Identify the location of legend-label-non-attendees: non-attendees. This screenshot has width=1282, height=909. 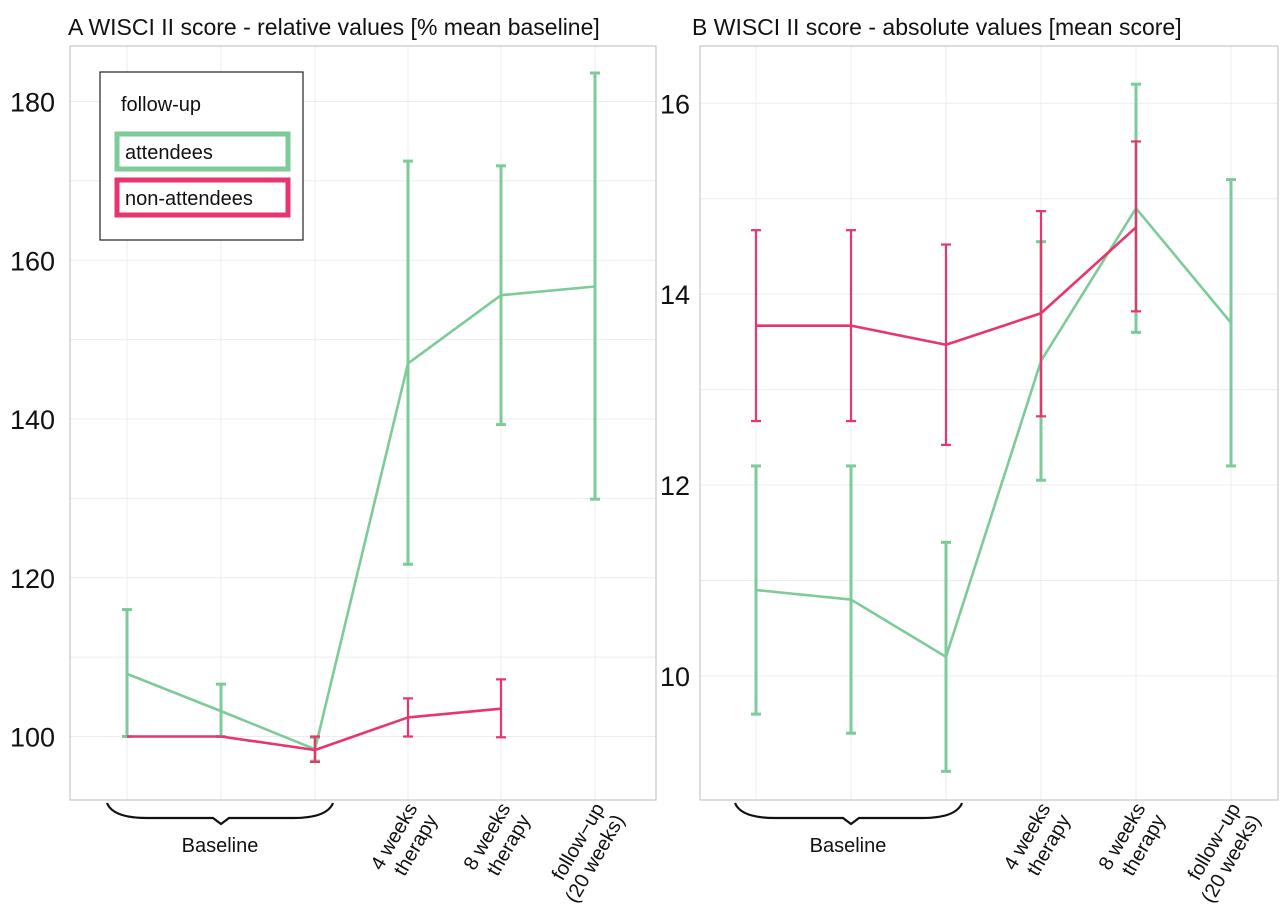
(189, 199).